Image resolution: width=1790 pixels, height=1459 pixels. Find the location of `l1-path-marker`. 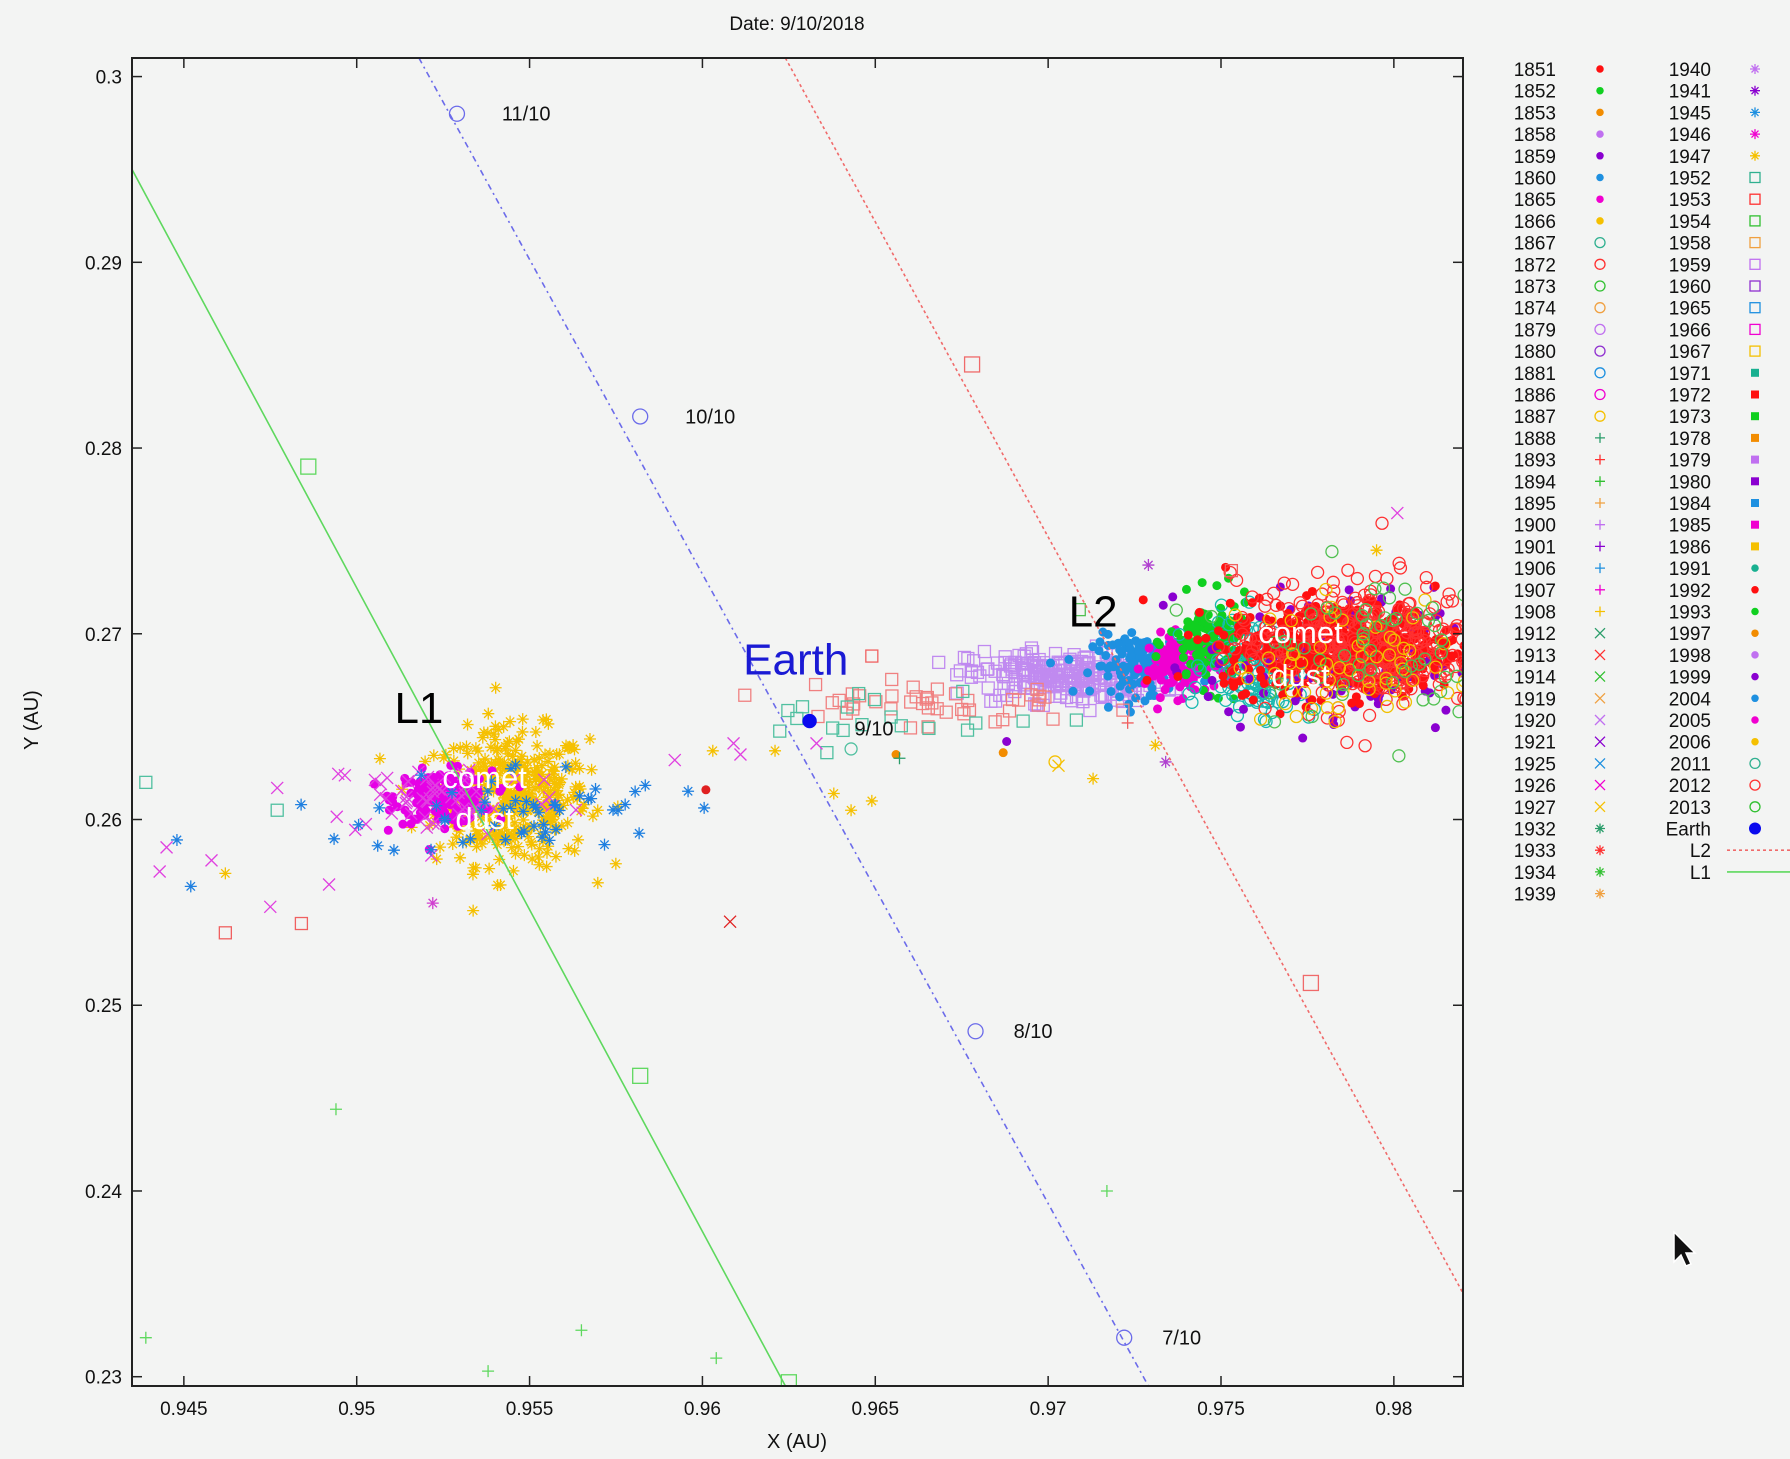

l1-path-marker is located at coordinates (640, 1075).